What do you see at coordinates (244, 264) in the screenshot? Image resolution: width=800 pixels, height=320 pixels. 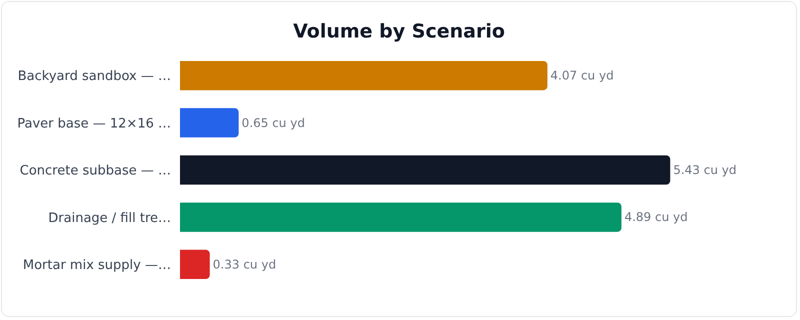 I see `data-label: 0.33 cu yd` at bounding box center [244, 264].